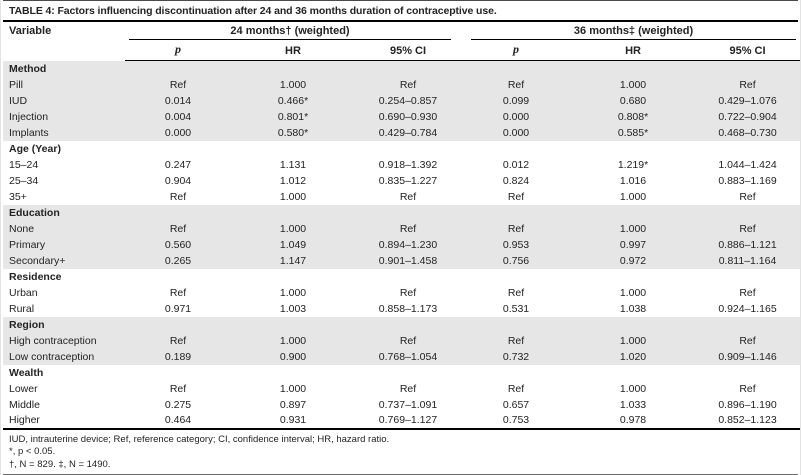 The image size is (801, 475). Describe the element at coordinates (178, 404) in the screenshot. I see `value-cell: 0.275` at that location.